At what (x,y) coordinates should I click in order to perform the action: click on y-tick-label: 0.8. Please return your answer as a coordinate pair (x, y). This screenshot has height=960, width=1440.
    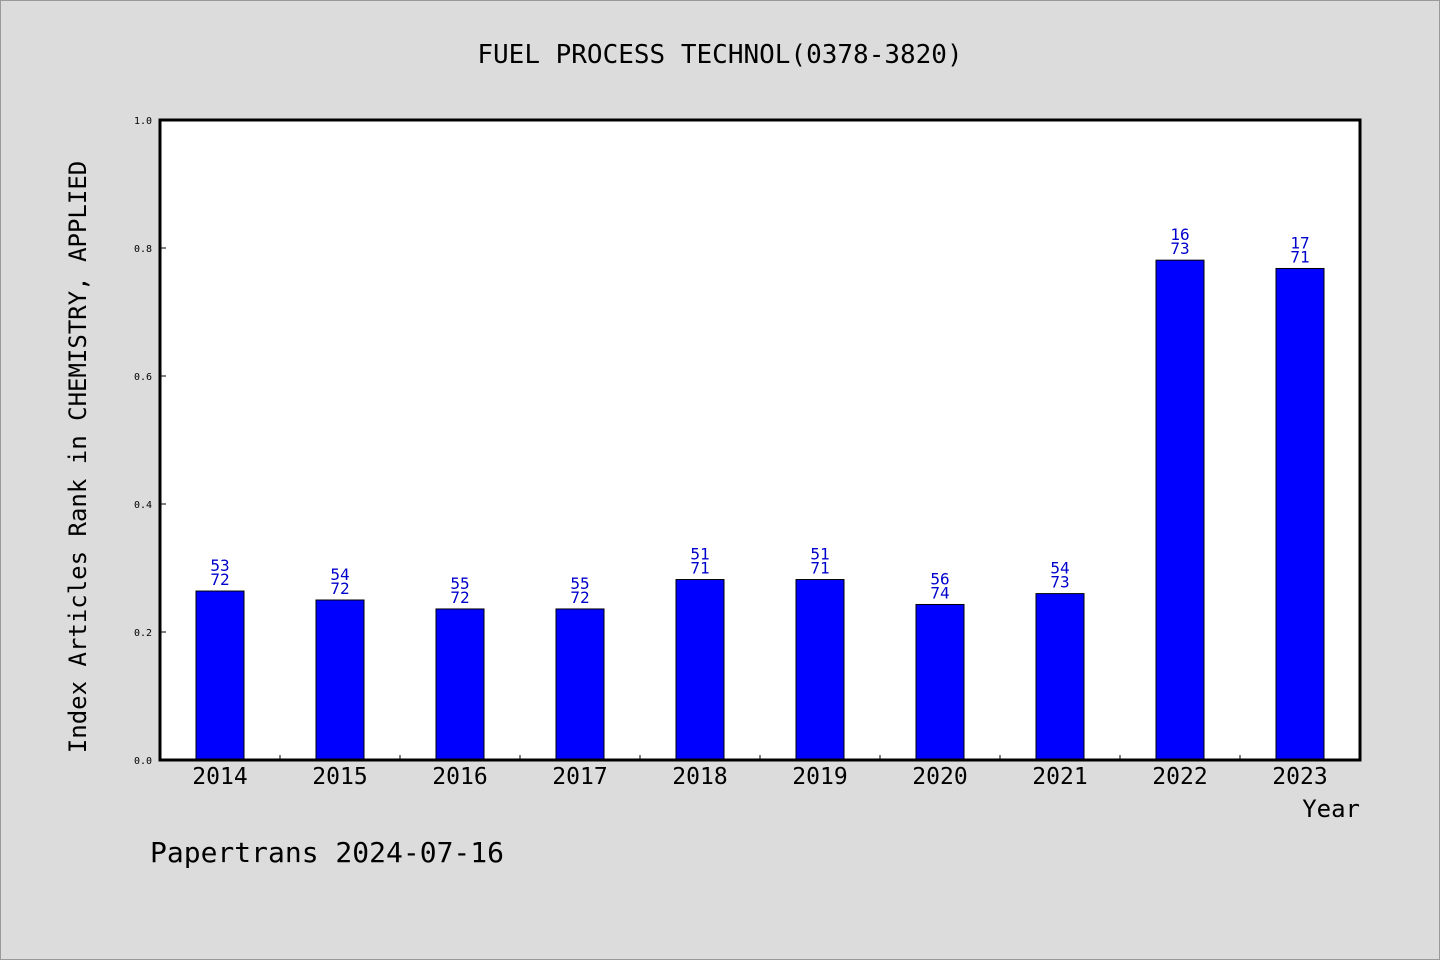
    Looking at the image, I should click on (143, 249).